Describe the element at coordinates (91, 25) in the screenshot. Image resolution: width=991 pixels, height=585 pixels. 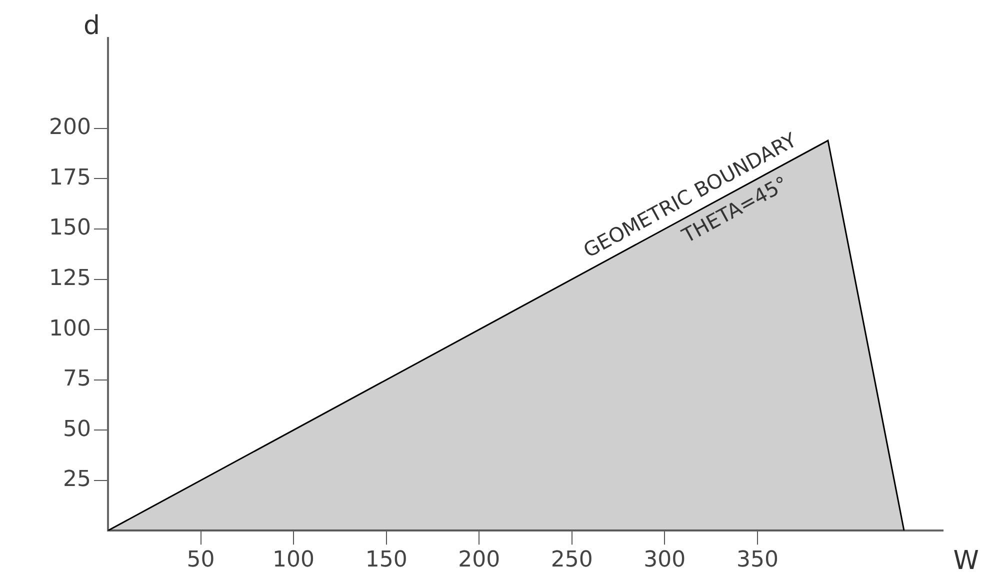
I see `y-axis-title: d` at that location.